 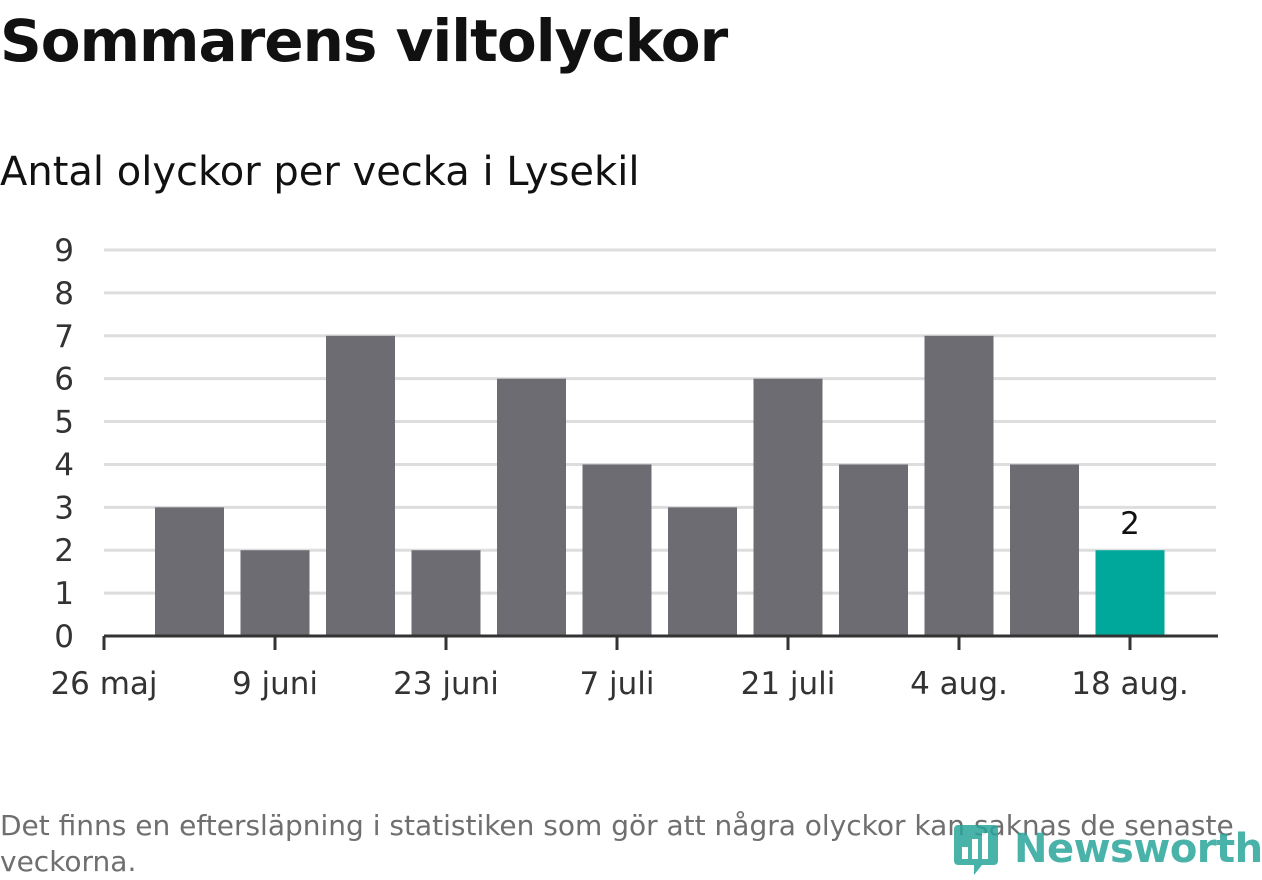 What do you see at coordinates (959, 684) in the screenshot?
I see `x-tick-label: 4 aug.` at bounding box center [959, 684].